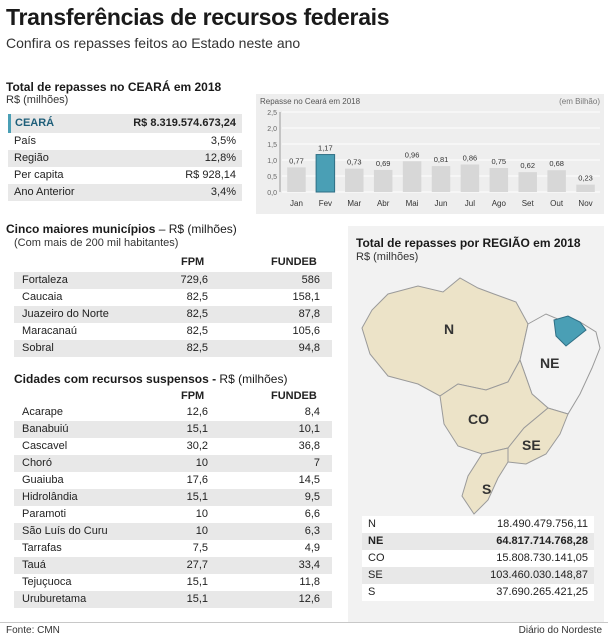  Describe the element at coordinates (486, 489) in the screenshot. I see `map-label-s: S` at that location.